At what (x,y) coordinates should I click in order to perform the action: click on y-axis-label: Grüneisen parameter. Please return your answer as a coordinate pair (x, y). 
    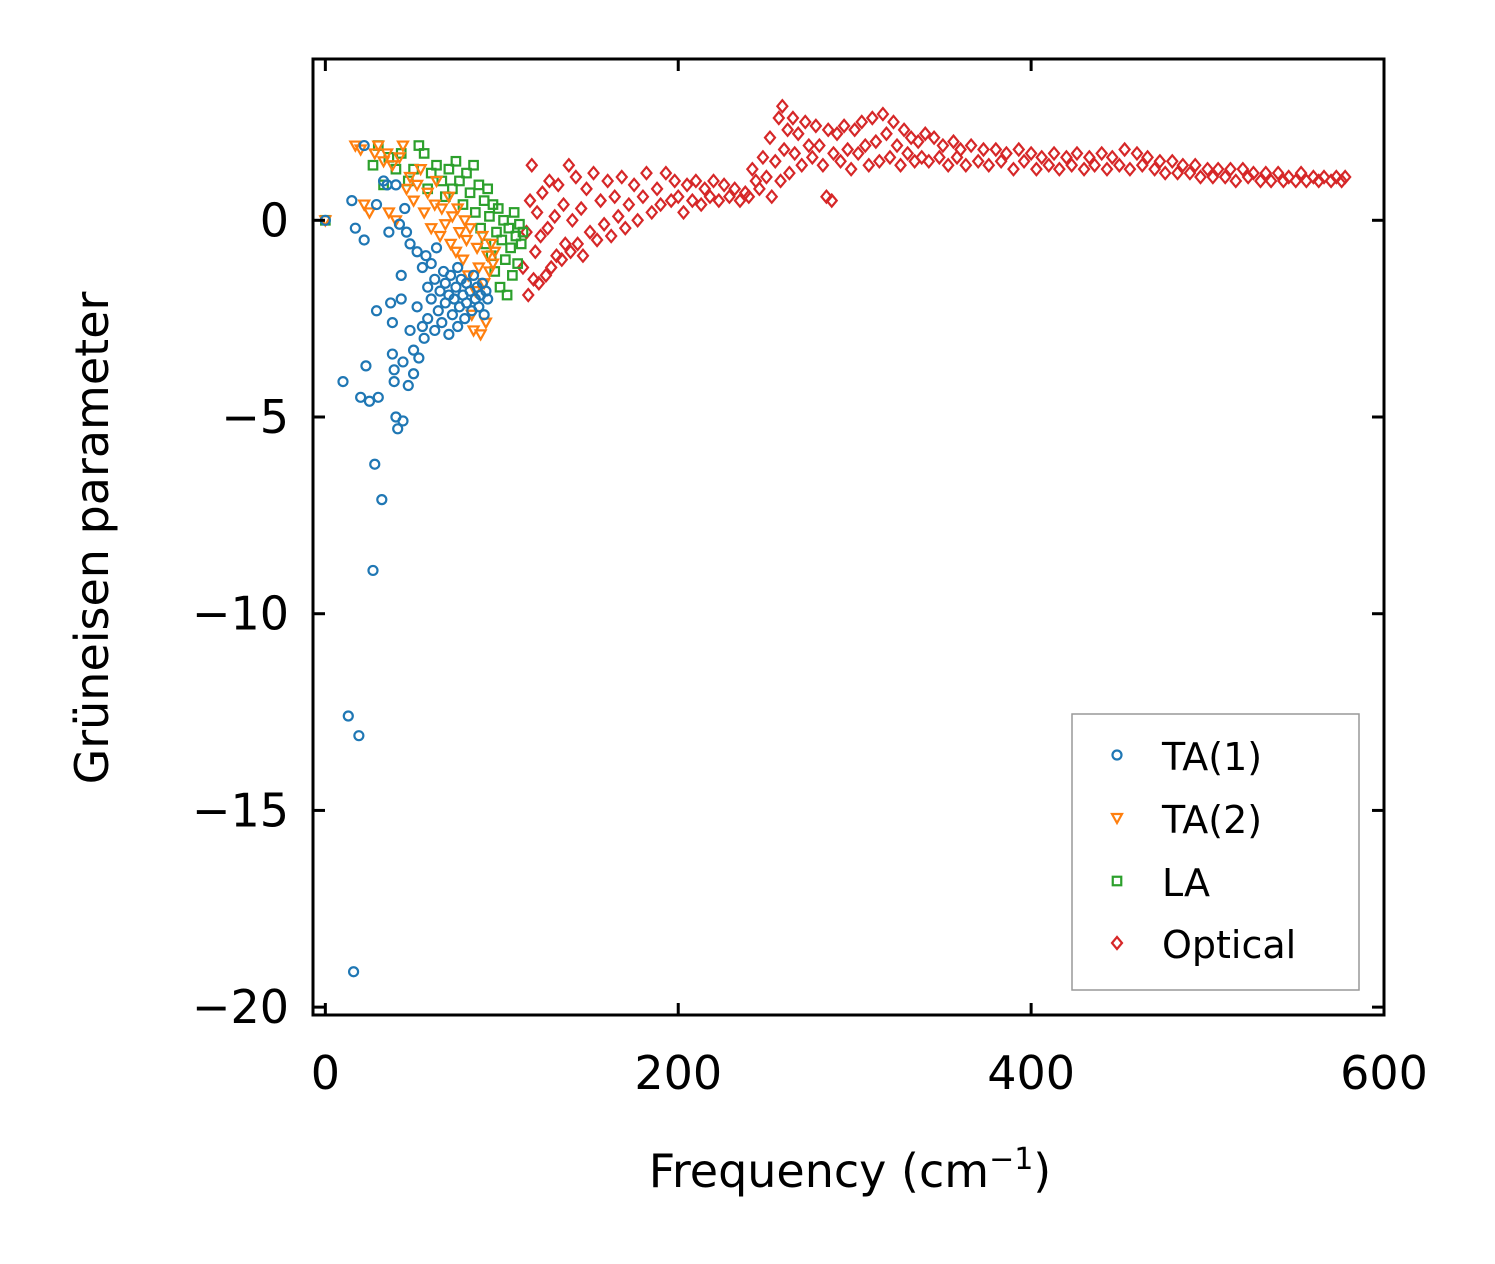
    Looking at the image, I should click on (92, 537).